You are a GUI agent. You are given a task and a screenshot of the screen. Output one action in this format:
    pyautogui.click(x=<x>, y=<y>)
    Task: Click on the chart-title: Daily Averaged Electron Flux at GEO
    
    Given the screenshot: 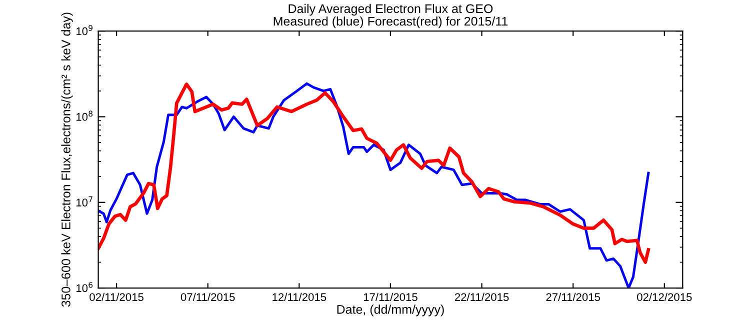 What is the action you would take?
    pyautogui.click(x=390, y=10)
    